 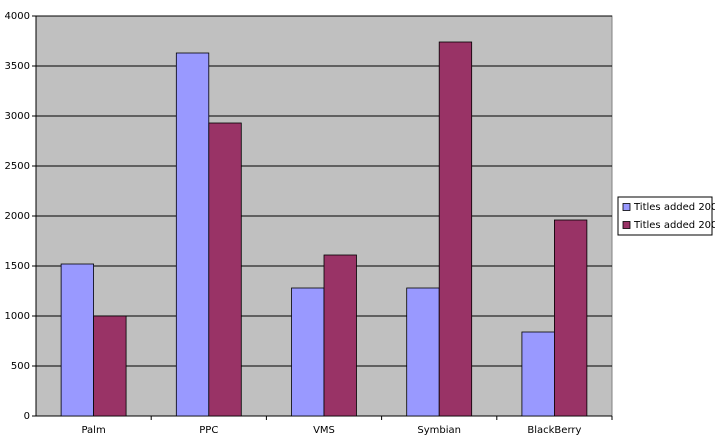 What do you see at coordinates (17, 66) in the screenshot?
I see `y-tick-label: 3500` at bounding box center [17, 66].